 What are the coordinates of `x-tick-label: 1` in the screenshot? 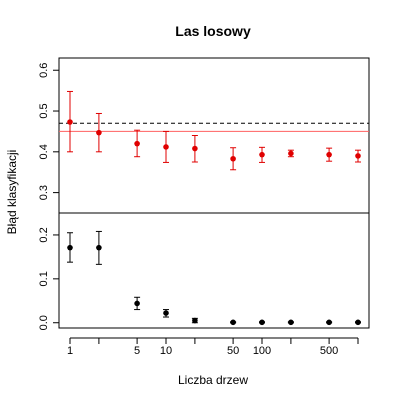 It's located at (70, 351).